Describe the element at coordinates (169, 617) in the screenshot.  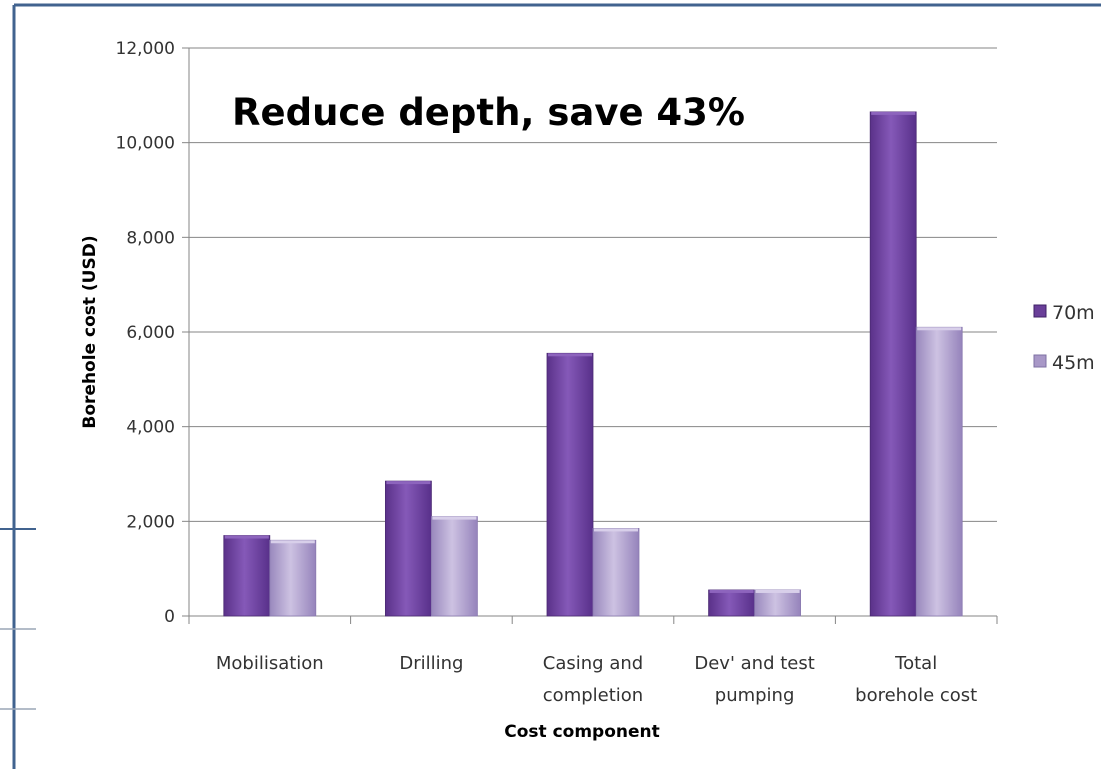
I see `y-tick-label: 0` at that location.